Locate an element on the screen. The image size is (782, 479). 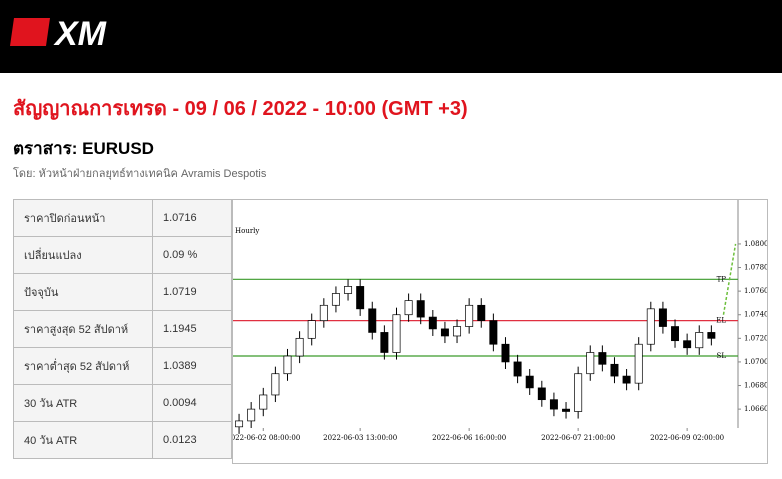
level-label: TP is located at coordinates (722, 279).